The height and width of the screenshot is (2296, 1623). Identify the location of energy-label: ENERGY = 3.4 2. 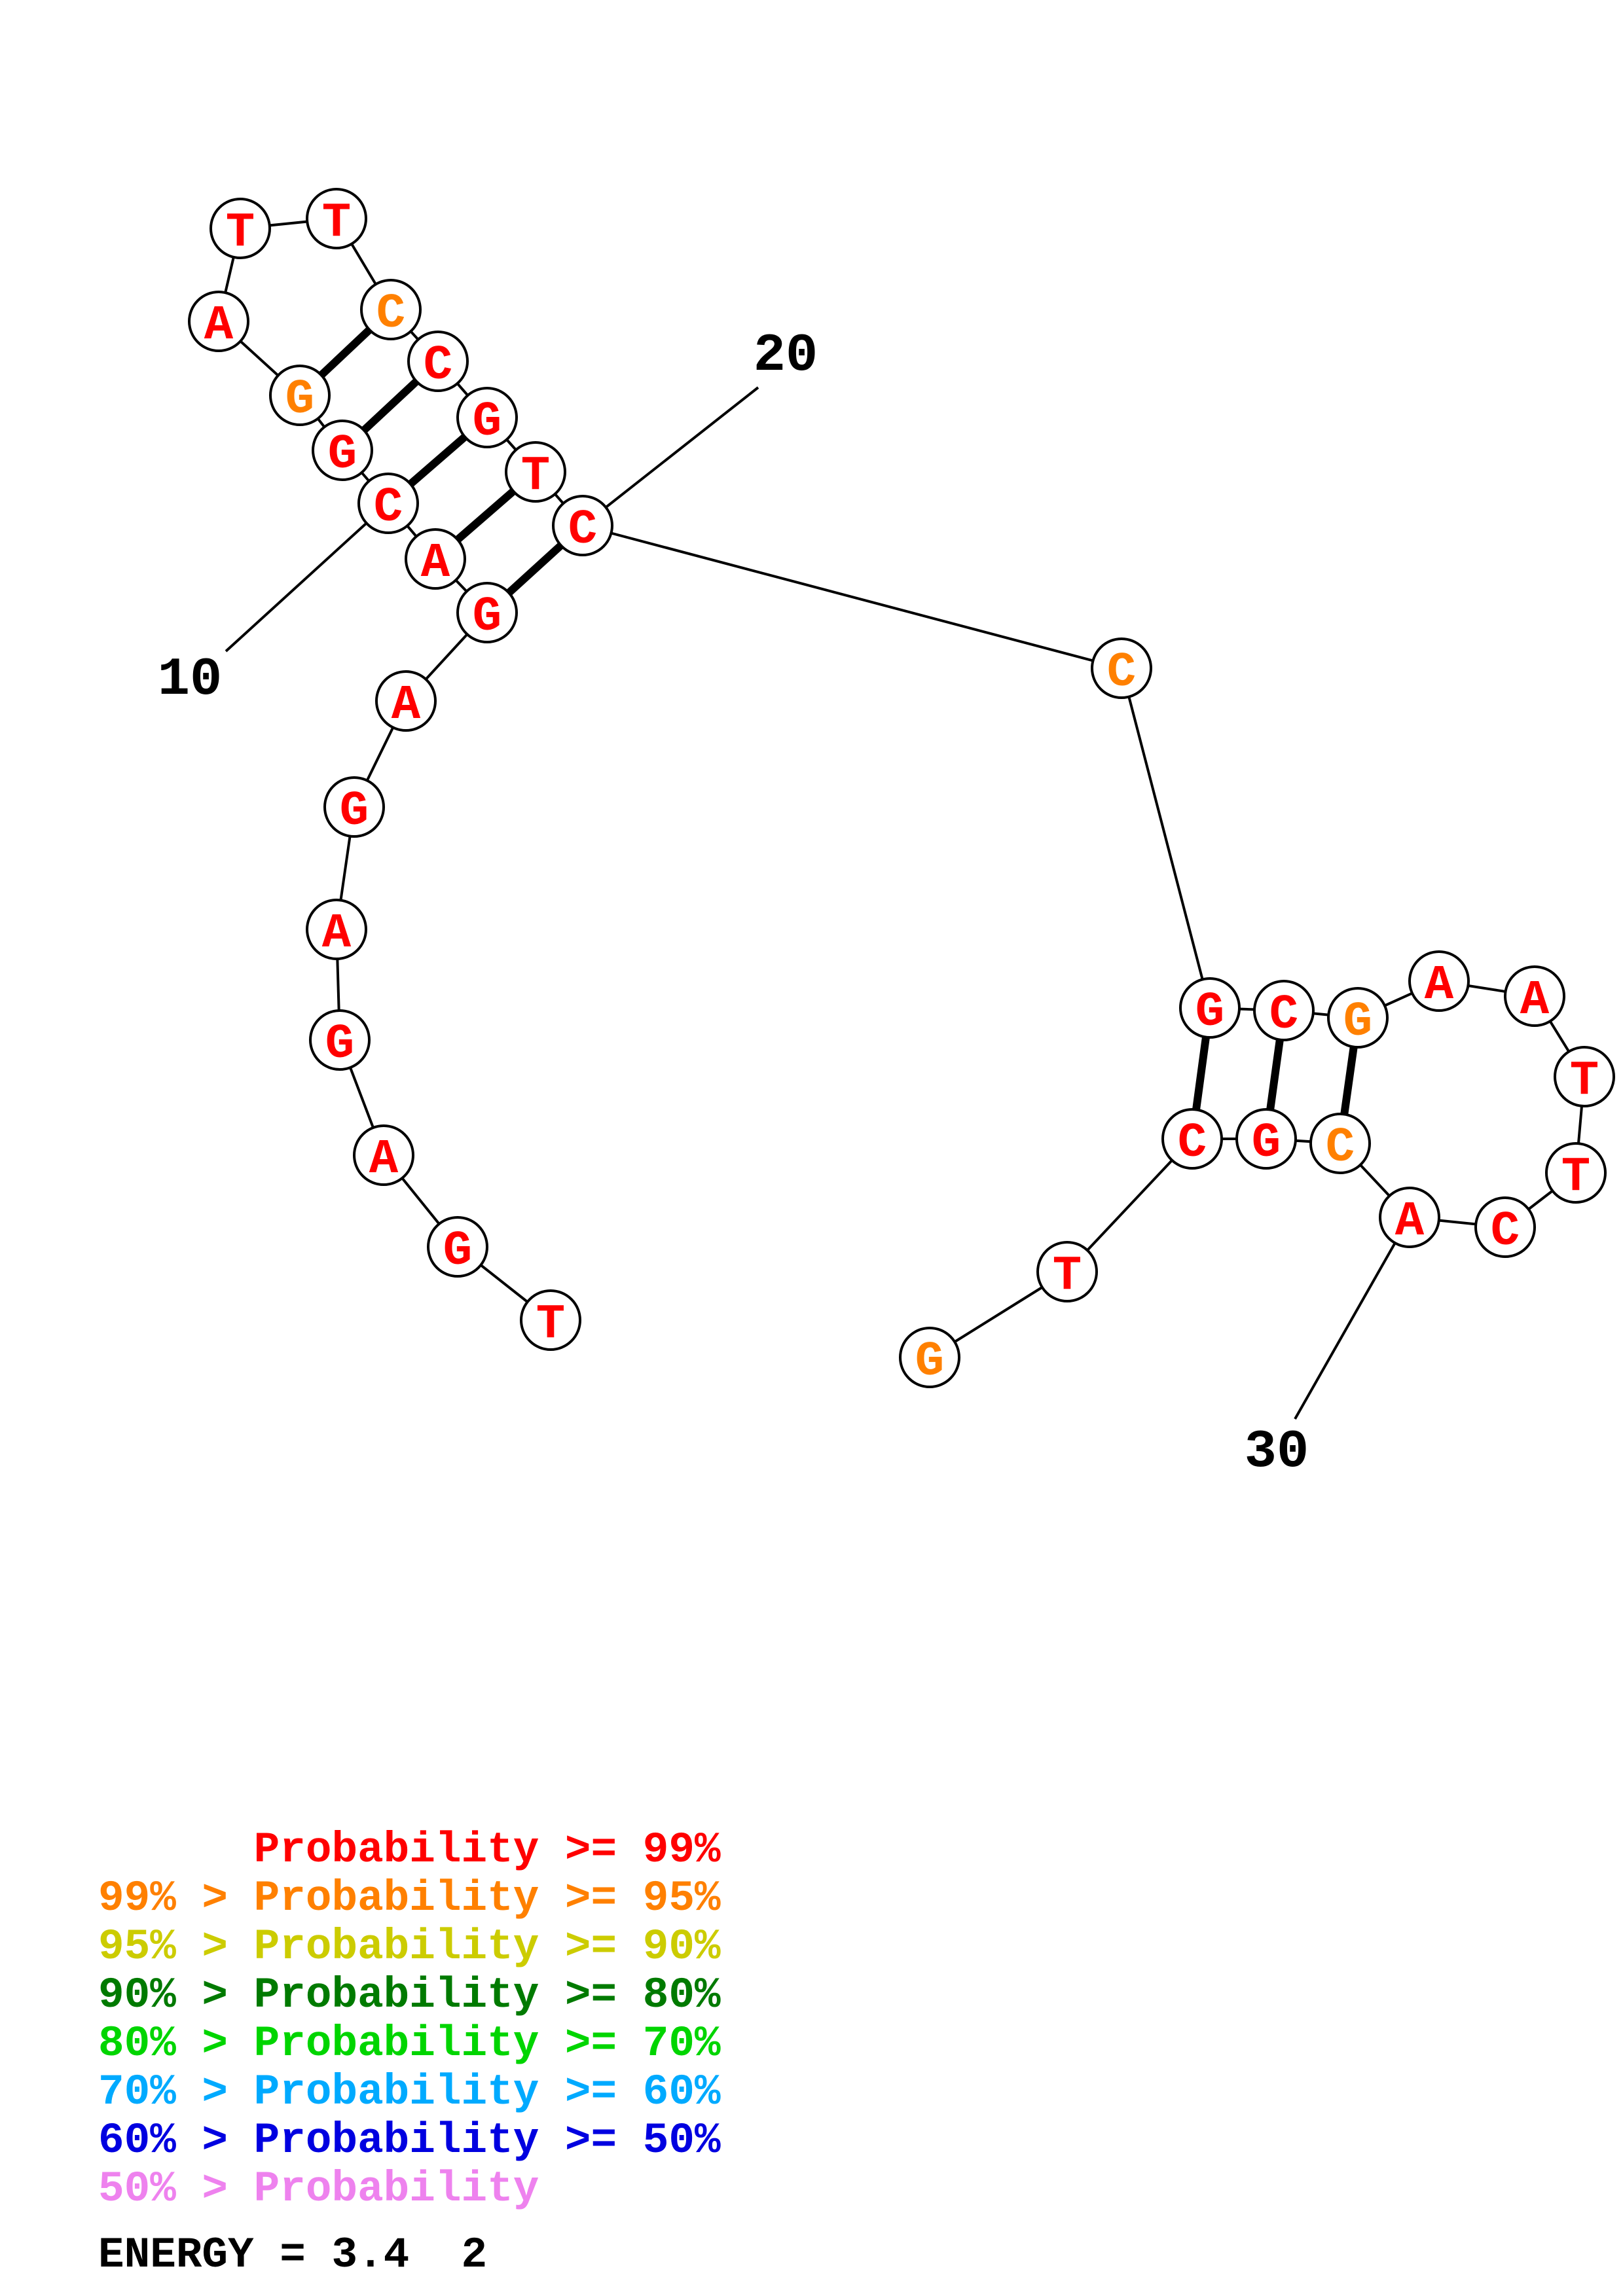
(293, 2255).